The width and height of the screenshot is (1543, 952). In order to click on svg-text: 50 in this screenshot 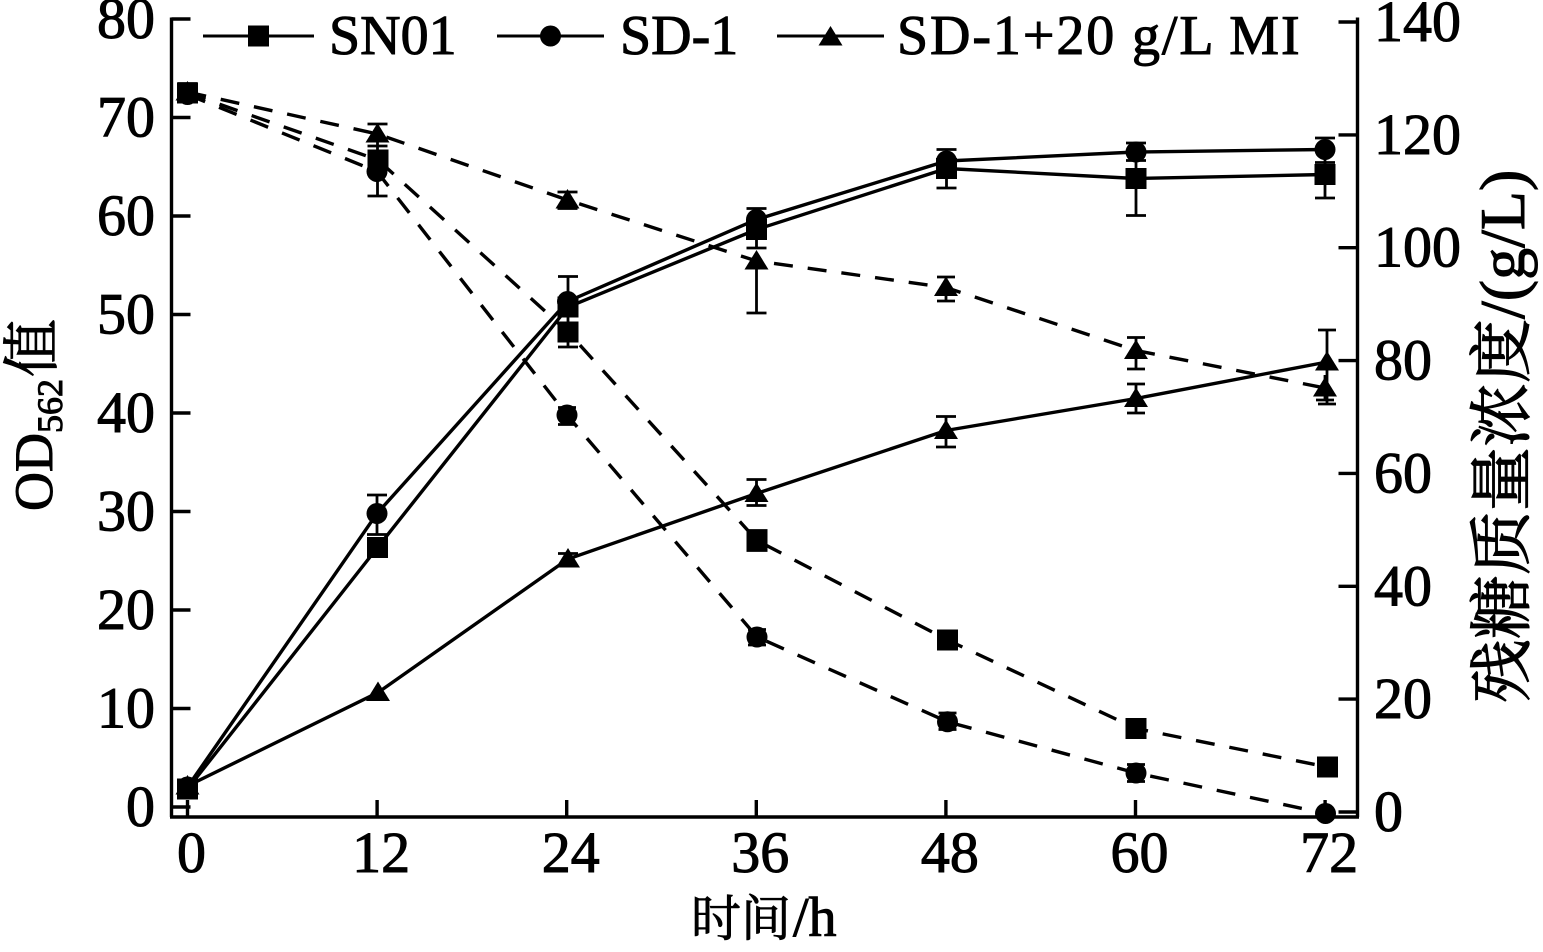, I will do `click(126, 314)`.